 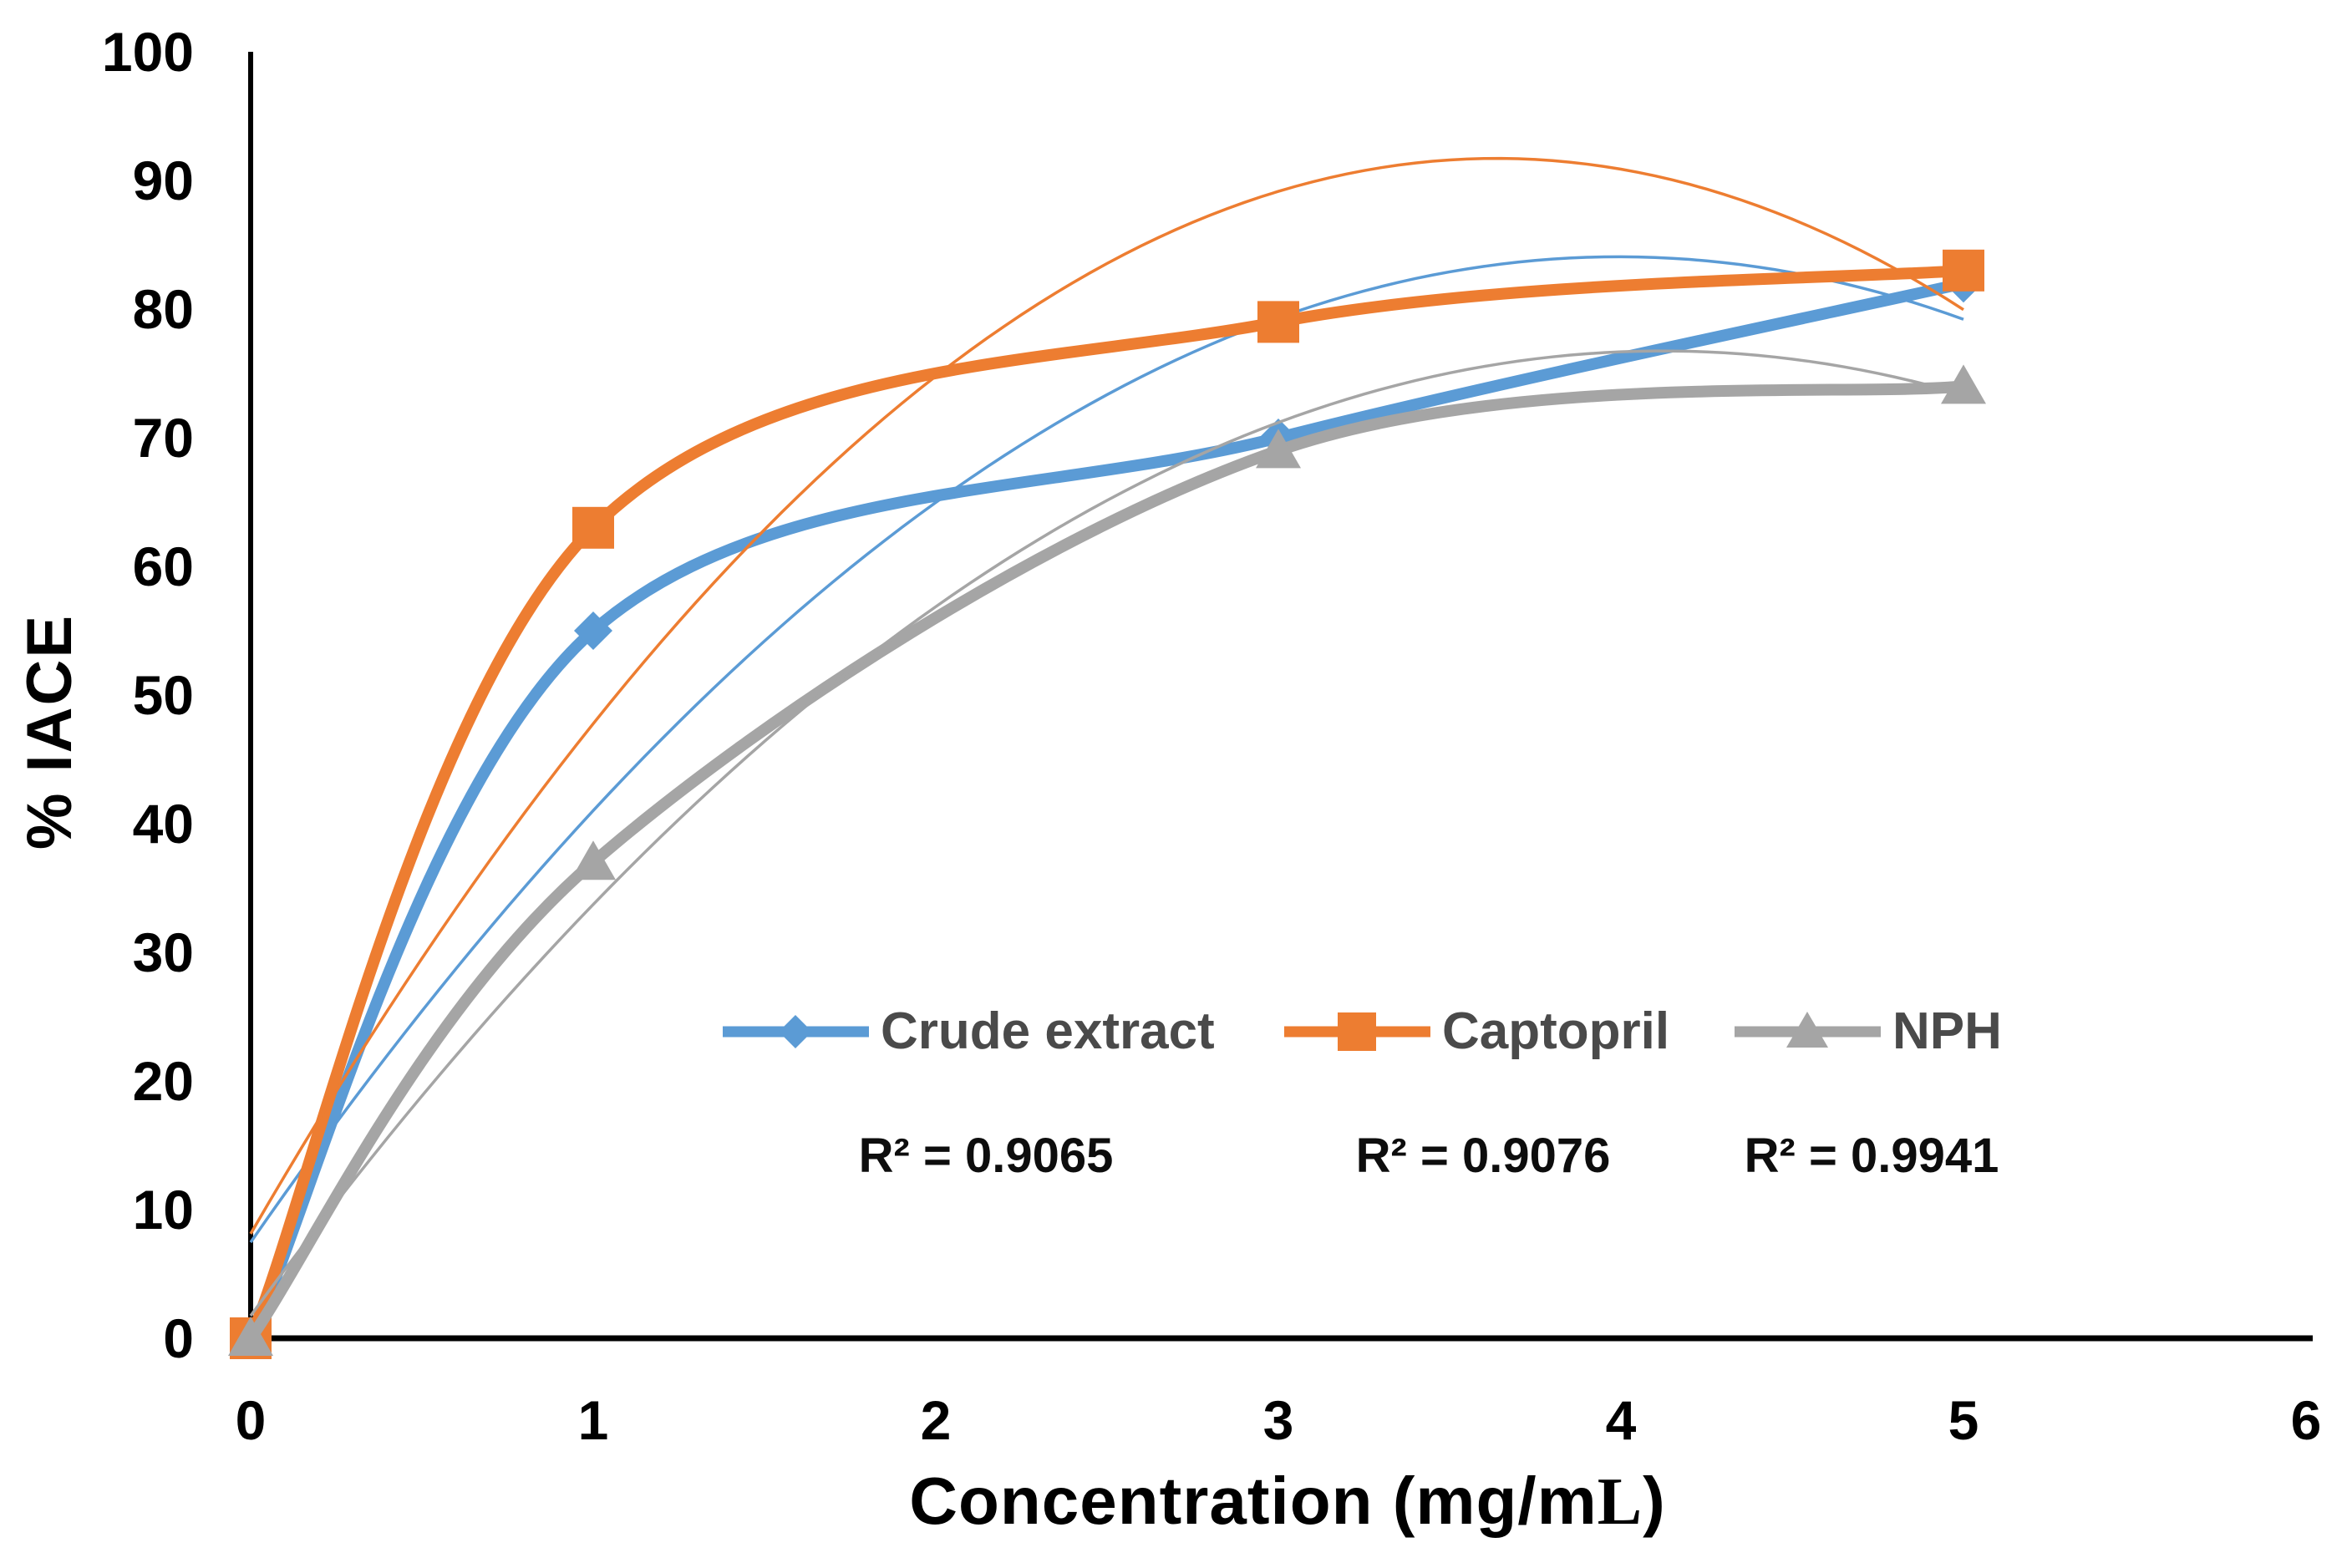 I want to click on legend-item-captopril: Captopril, so click(x=1476, y=1031).